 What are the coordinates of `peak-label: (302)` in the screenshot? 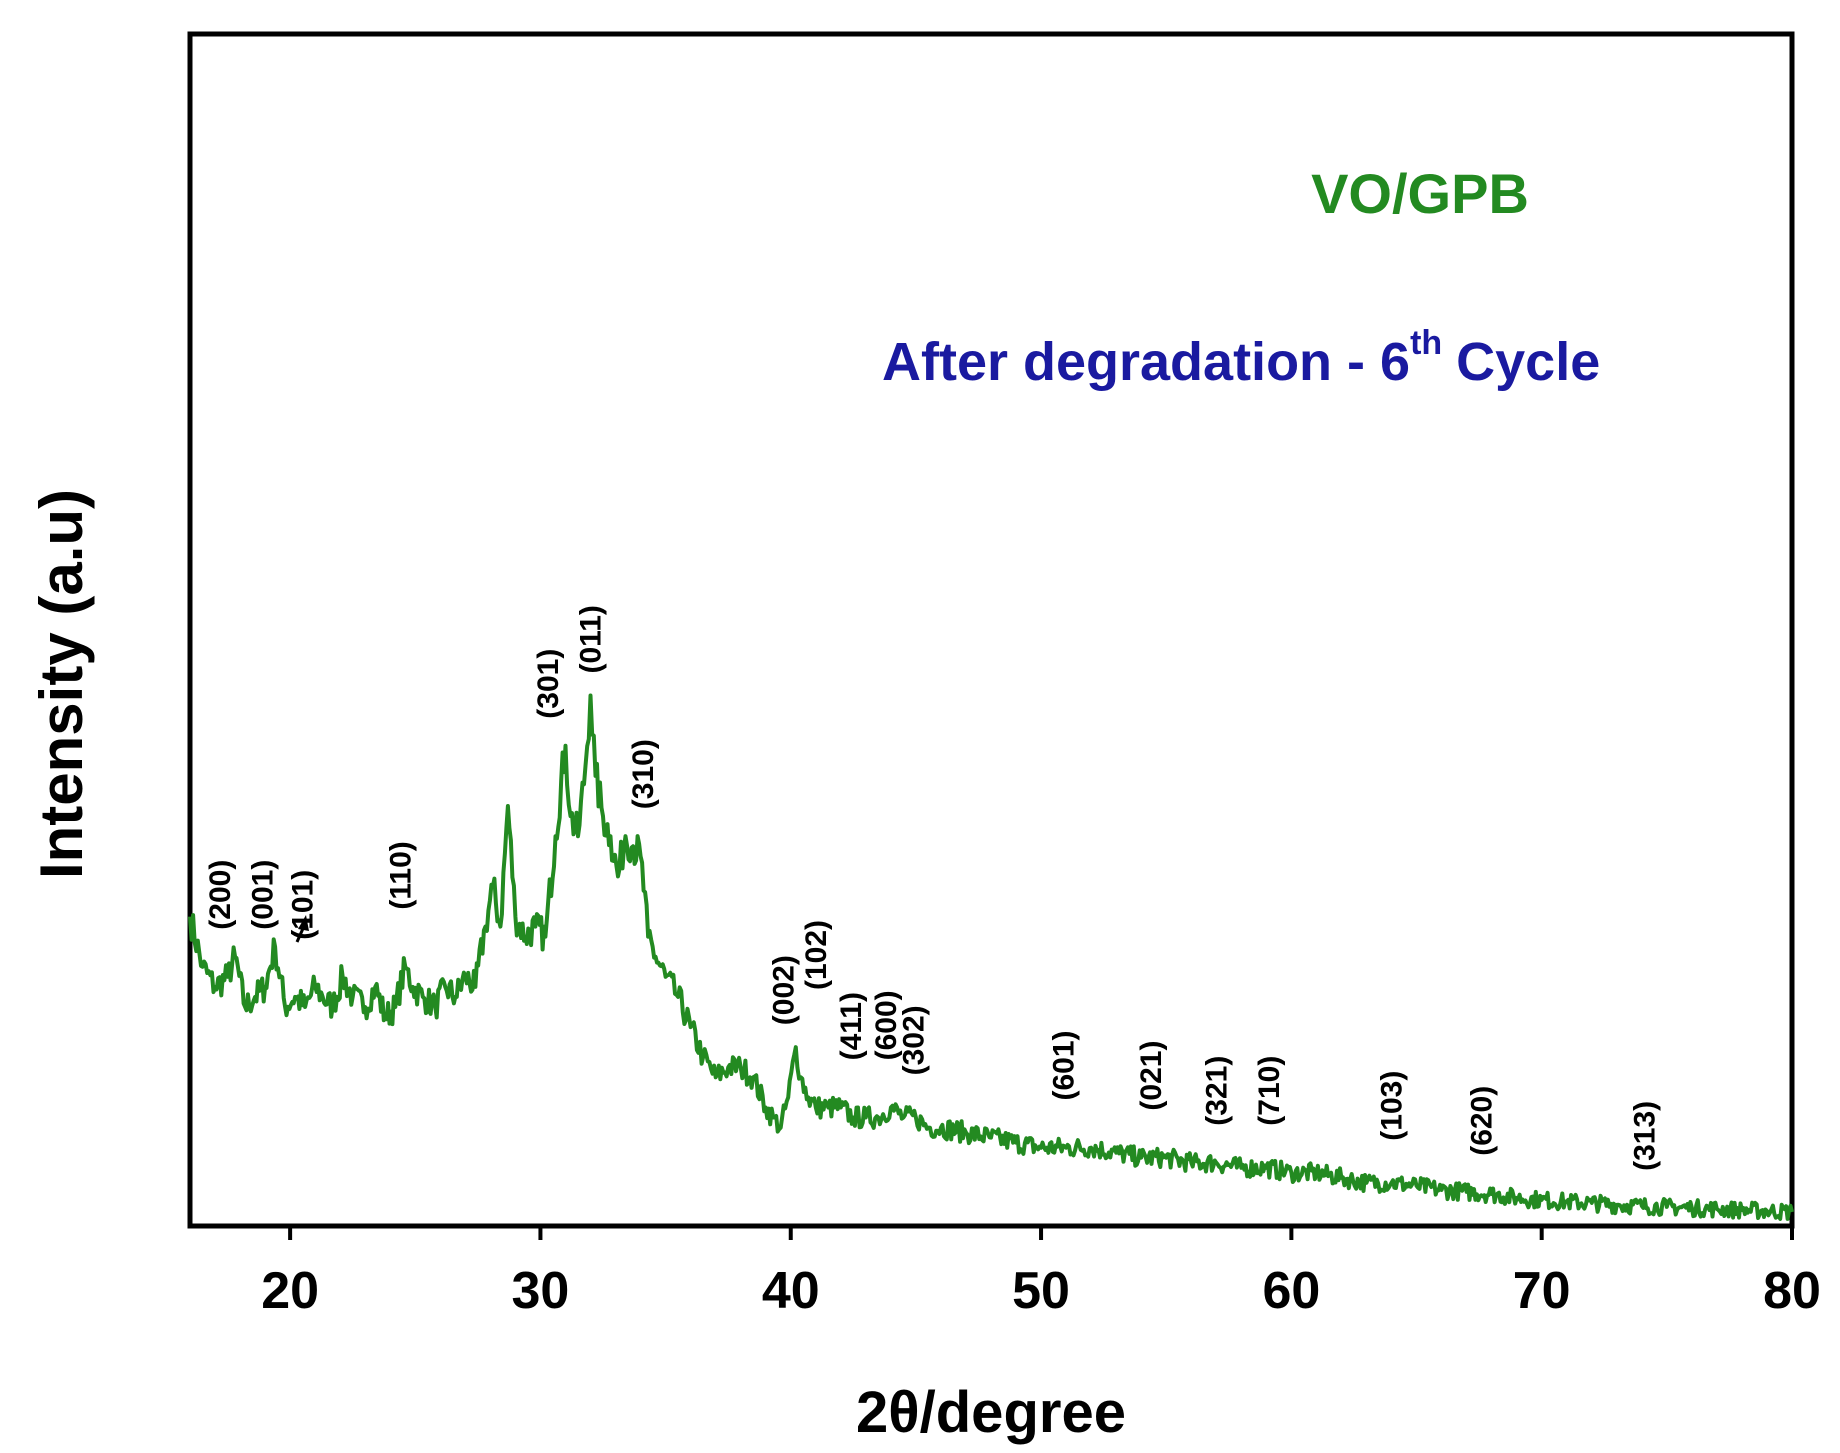 It's located at (913, 1040).